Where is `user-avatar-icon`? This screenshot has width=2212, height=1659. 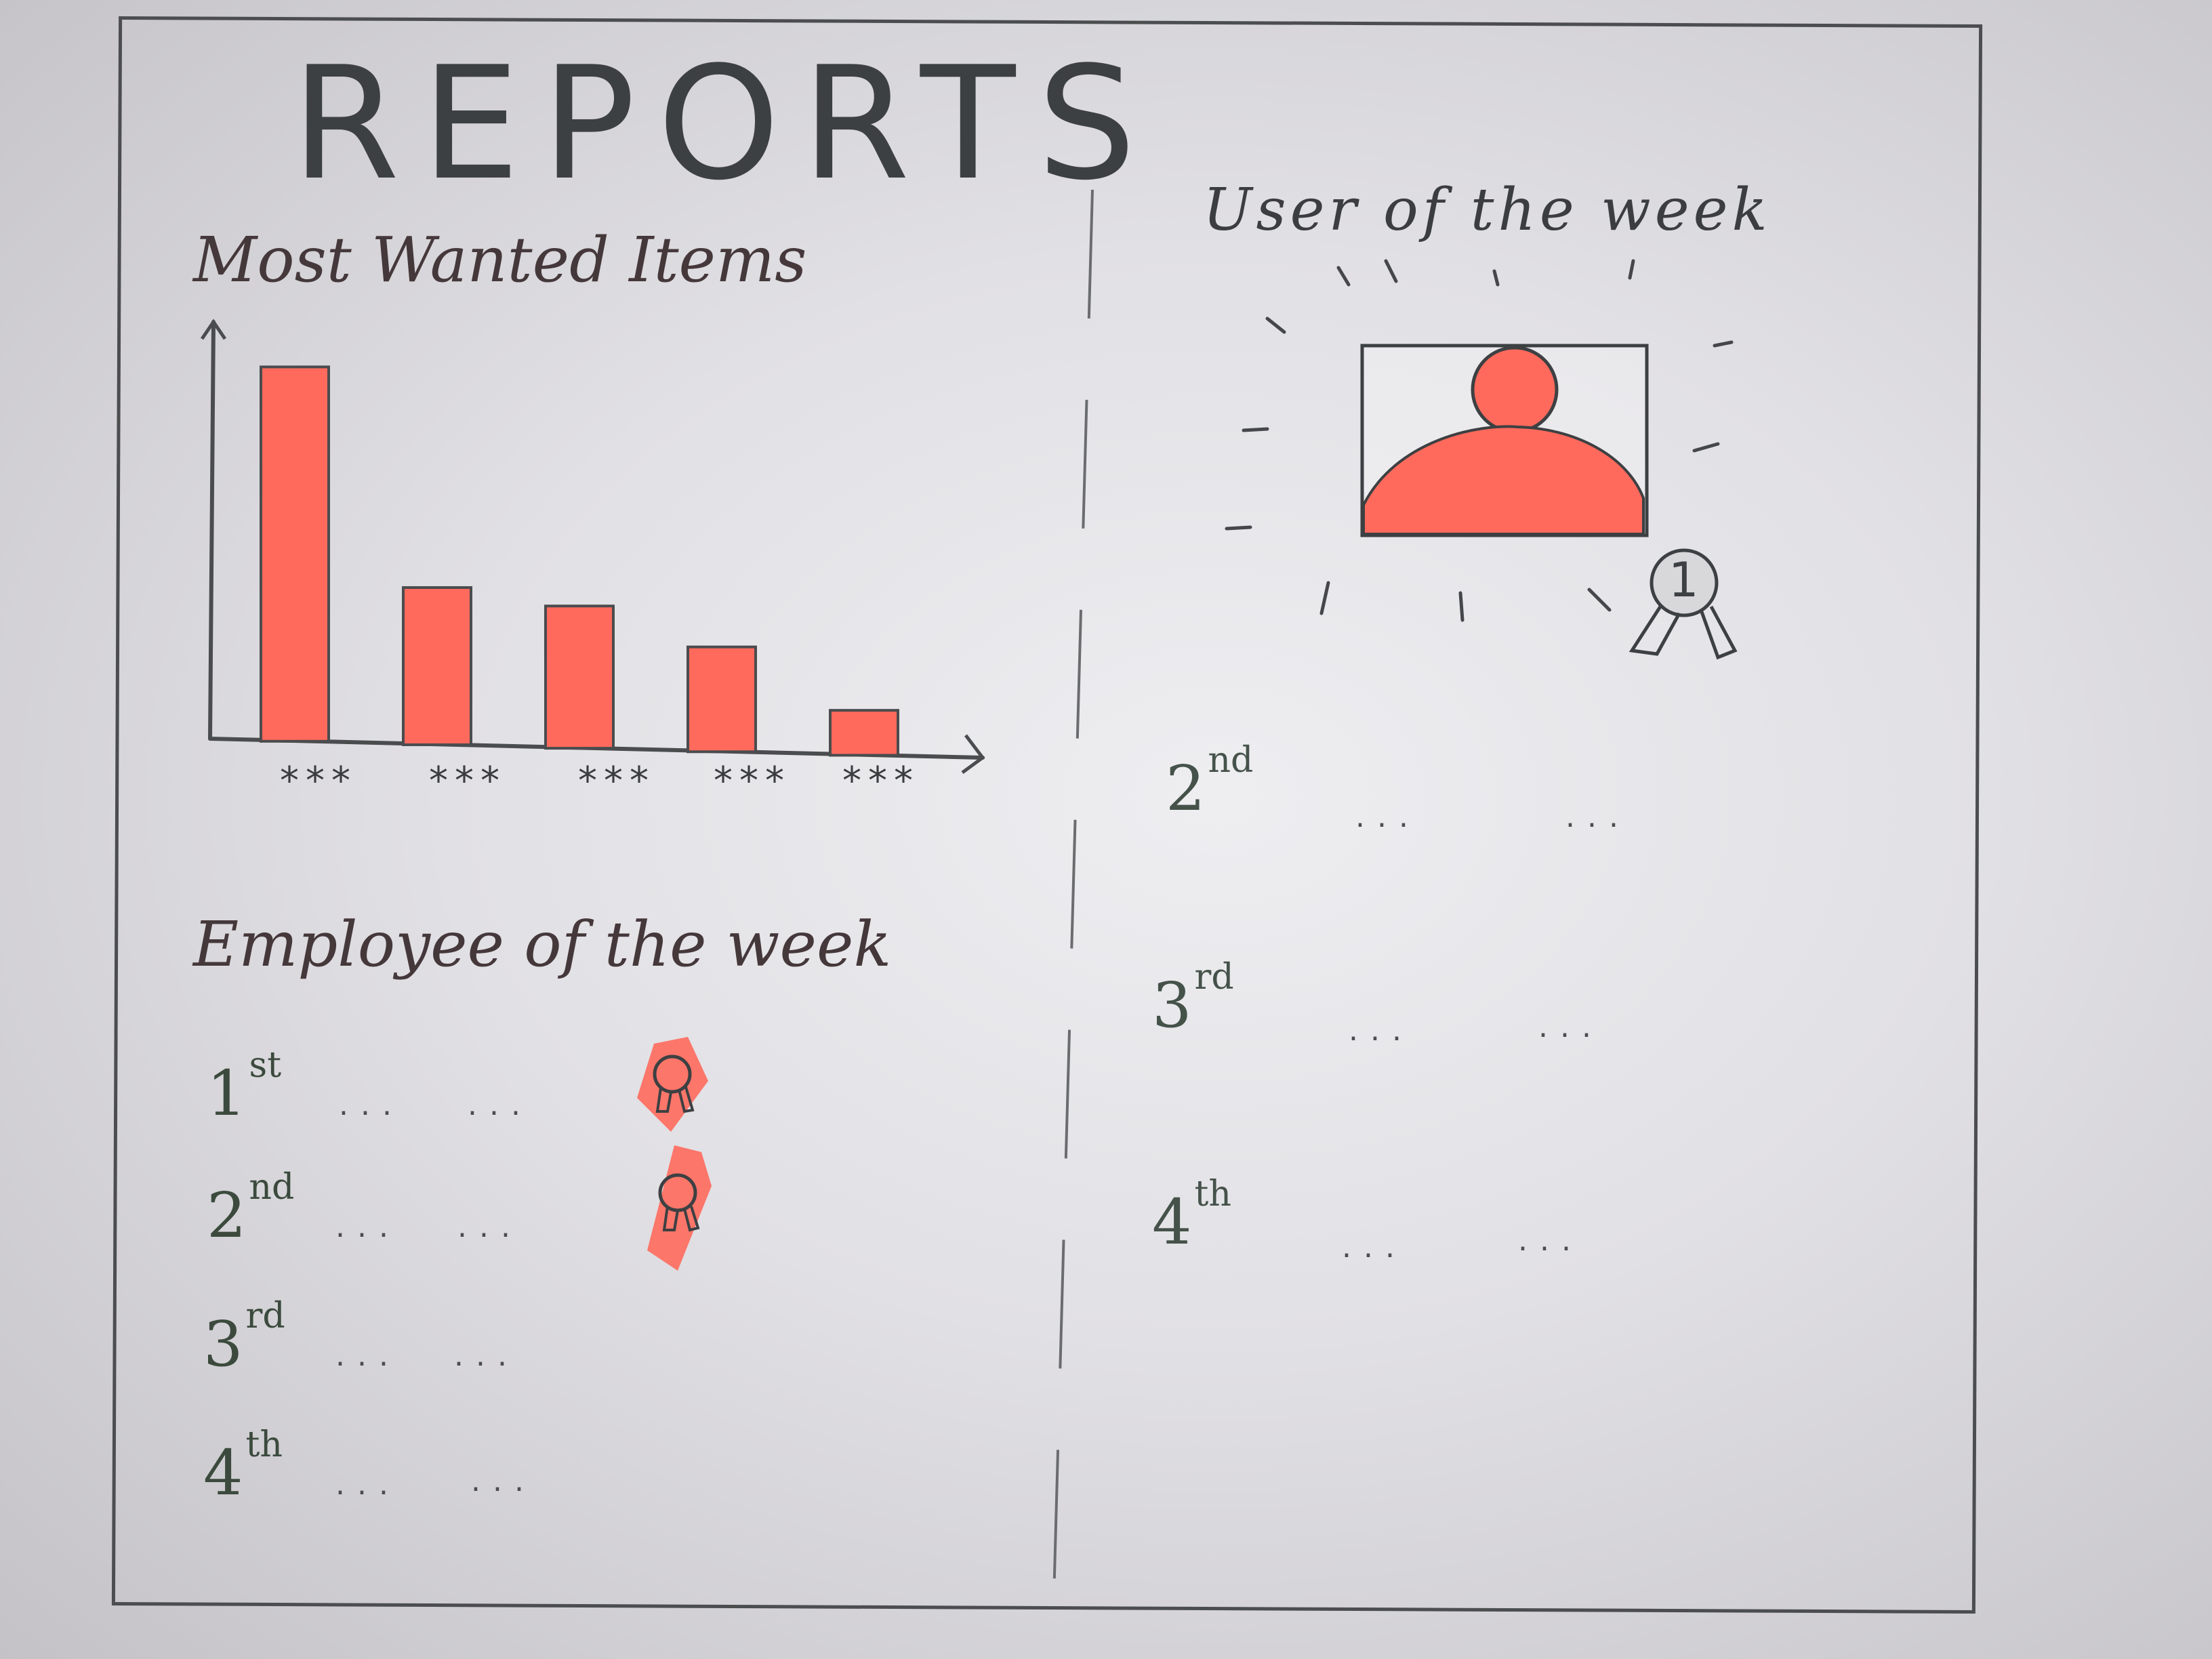
user-avatar-icon is located at coordinates (1504, 440).